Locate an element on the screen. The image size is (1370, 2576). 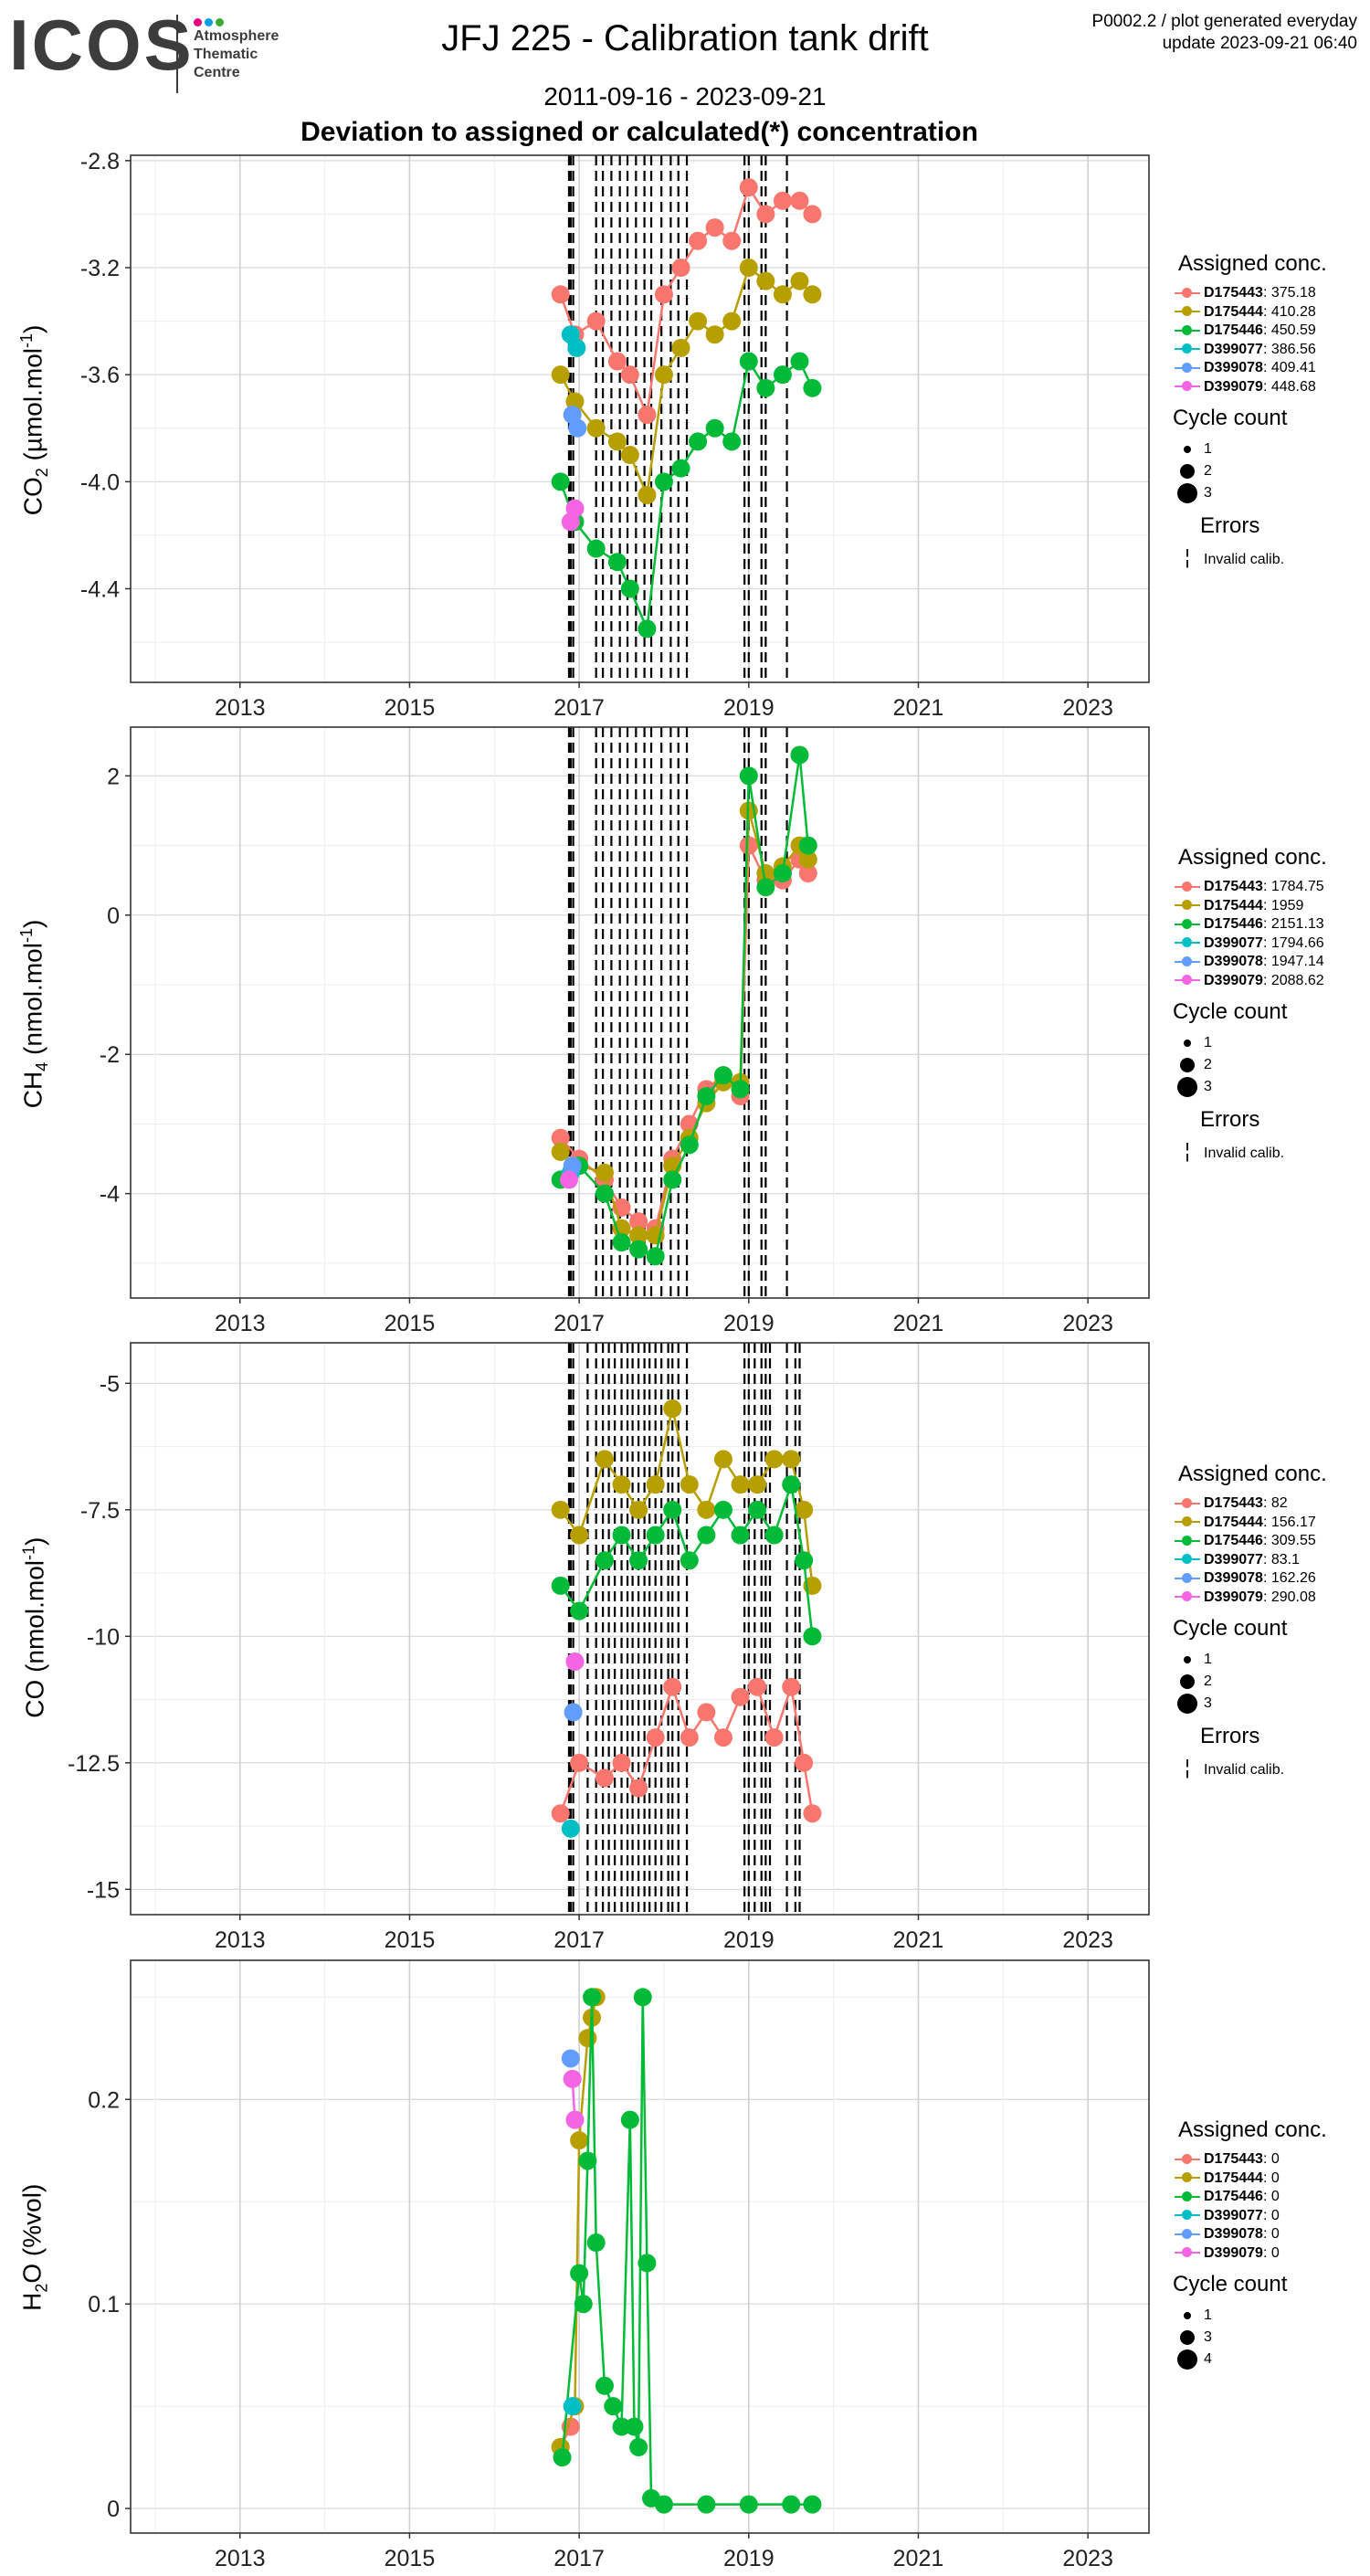
legend-entry: D175446: 309.55 is located at coordinates (1249, 1541).